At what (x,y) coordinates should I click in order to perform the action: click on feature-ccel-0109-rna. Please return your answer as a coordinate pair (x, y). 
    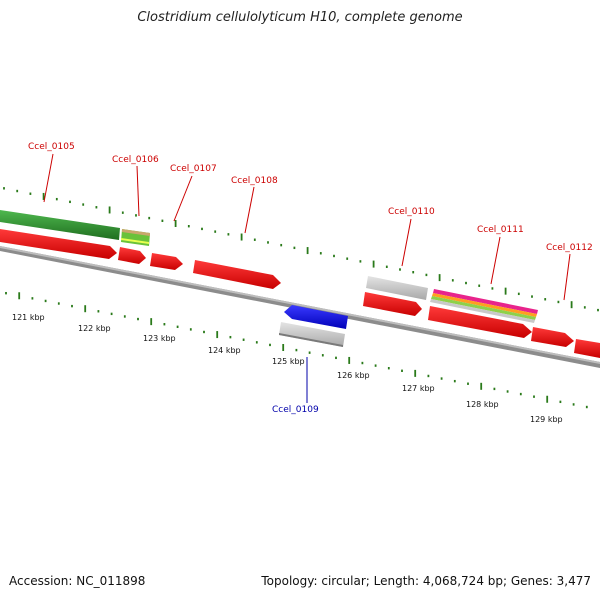
    Looking at the image, I should click on (312, 334).